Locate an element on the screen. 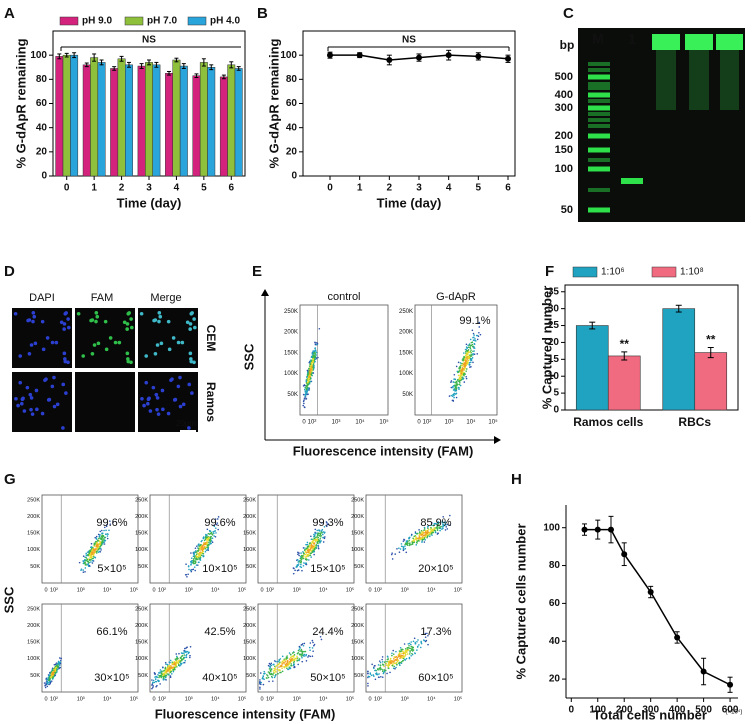  cell-count: 20×10⁵ is located at coordinates (435, 569).